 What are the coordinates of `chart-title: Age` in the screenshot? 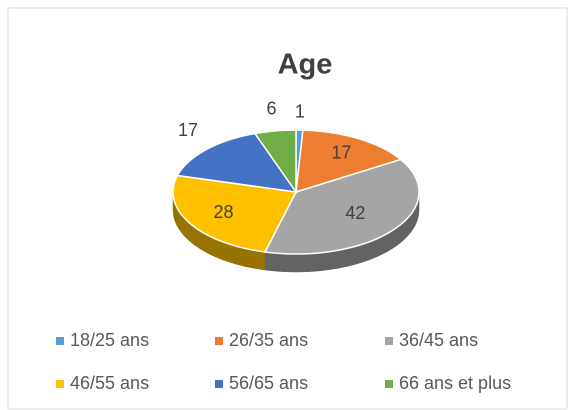 It's located at (305, 65).